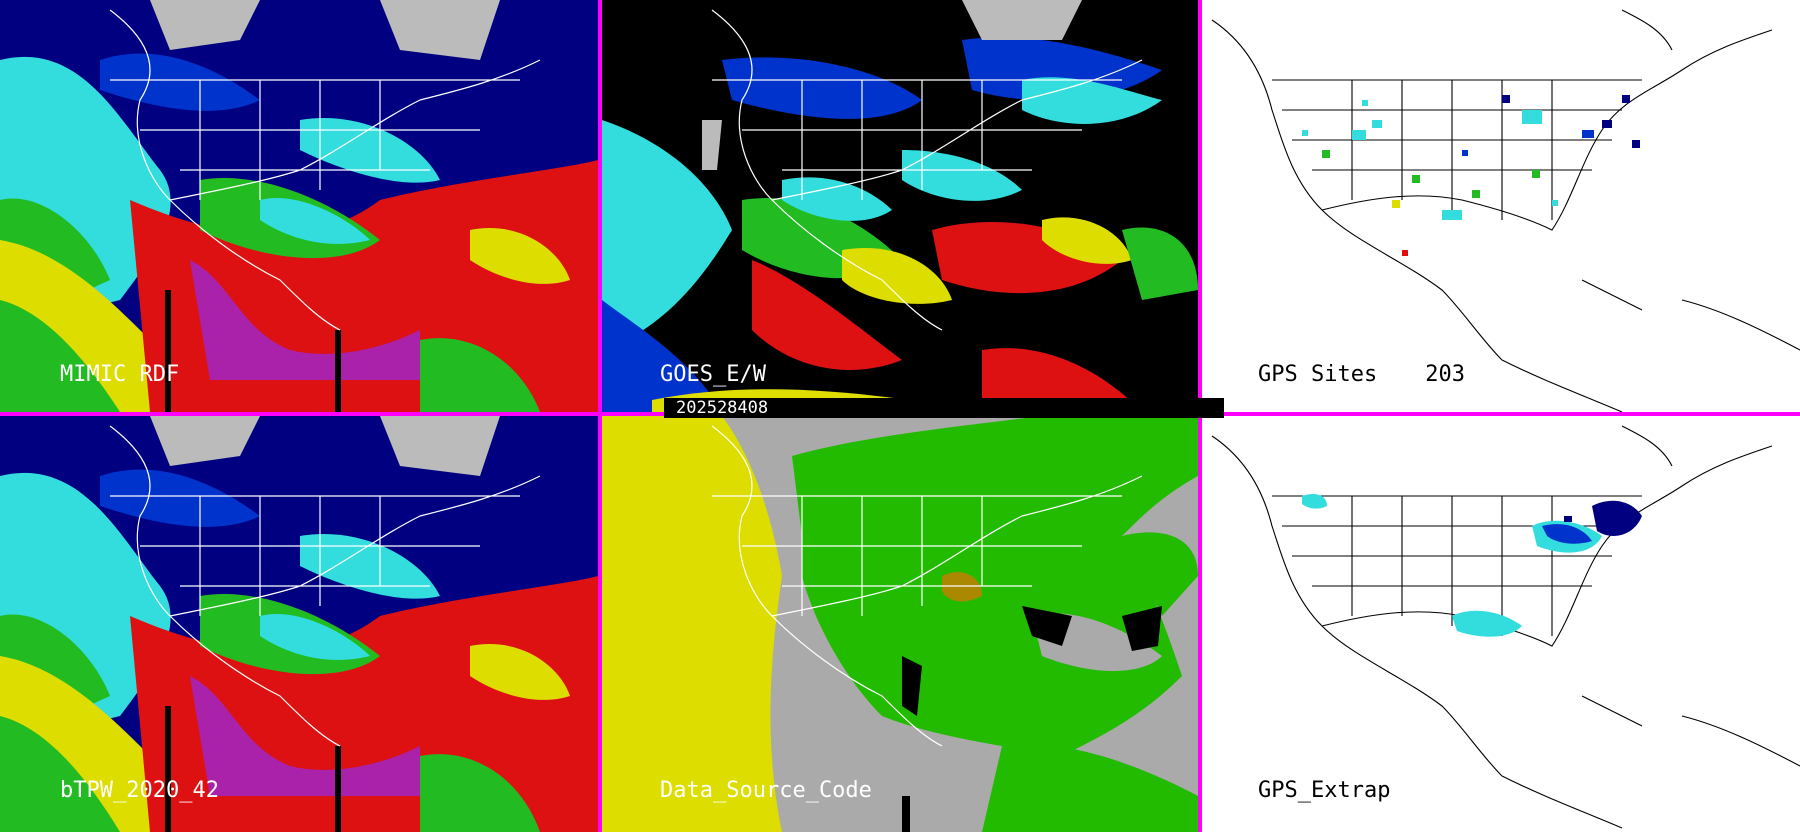 This screenshot has width=1800, height=832. What do you see at coordinates (1318, 374) in the screenshot?
I see `gps-sites-title: GPS Sites` at bounding box center [1318, 374].